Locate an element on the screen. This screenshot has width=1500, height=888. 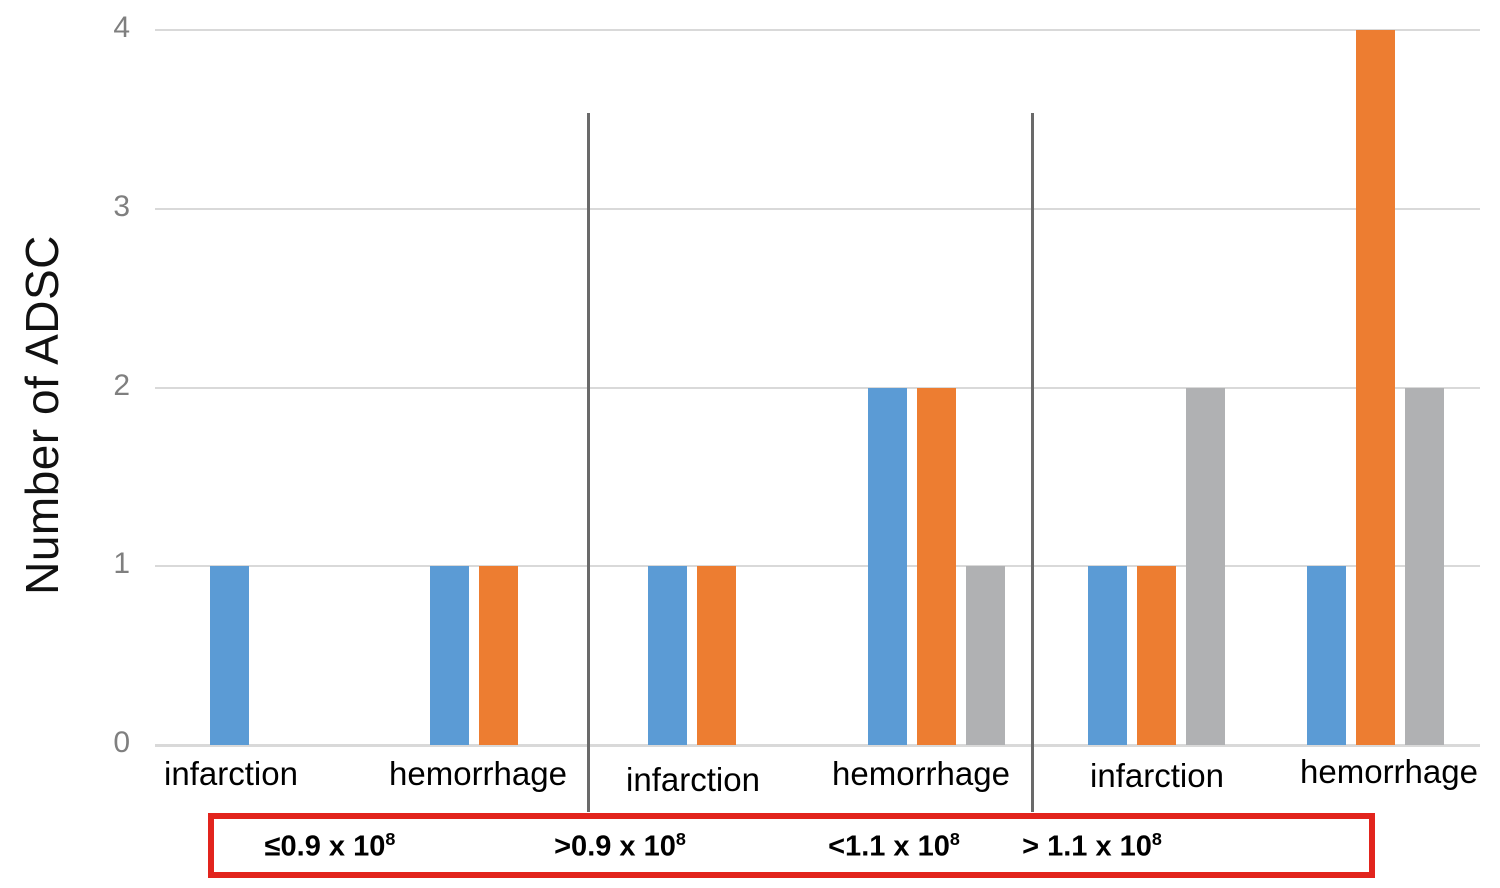
bar-blue-hemorrhage-g1 is located at coordinates (449, 655).